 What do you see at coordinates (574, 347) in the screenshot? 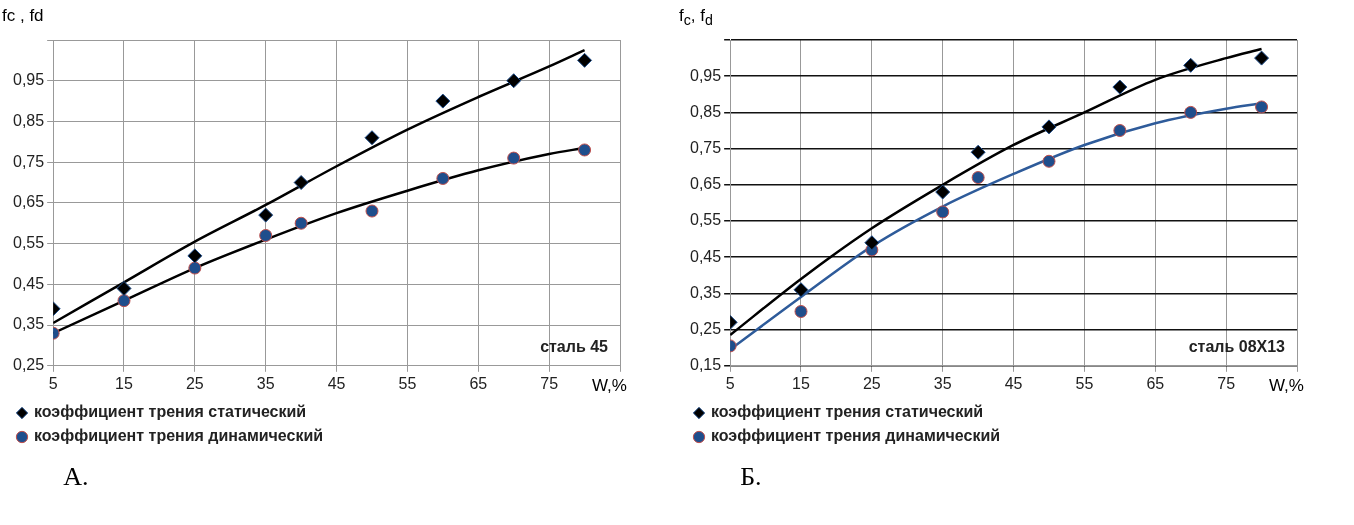
I see `annotation: сталь 45` at bounding box center [574, 347].